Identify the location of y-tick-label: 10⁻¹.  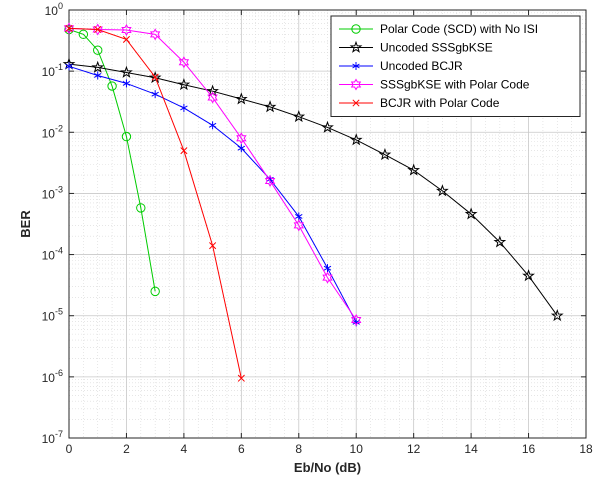
(52, 70).